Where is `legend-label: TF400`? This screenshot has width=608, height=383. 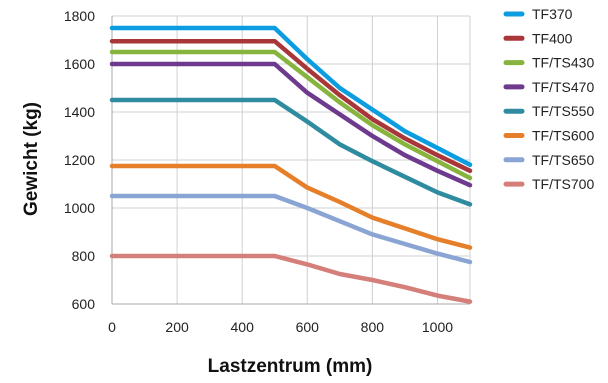
legend-label: TF400 is located at coordinates (552, 38).